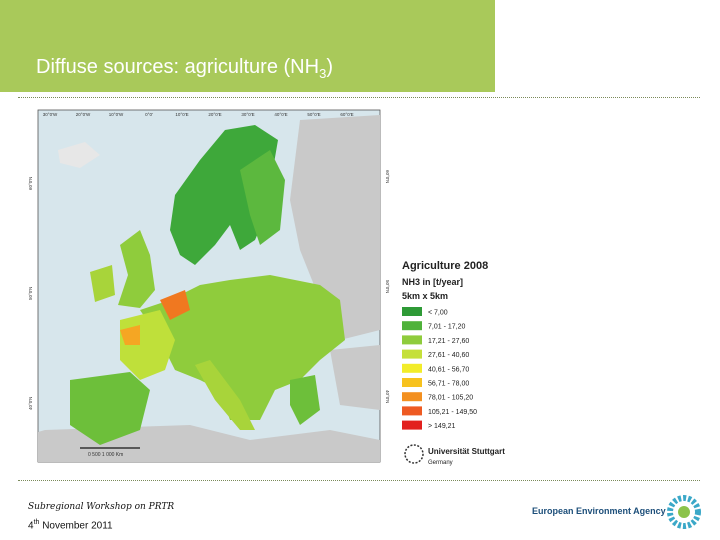 The height and width of the screenshot is (540, 720). I want to click on map-coord-label: 30°0'E, so click(247, 114).